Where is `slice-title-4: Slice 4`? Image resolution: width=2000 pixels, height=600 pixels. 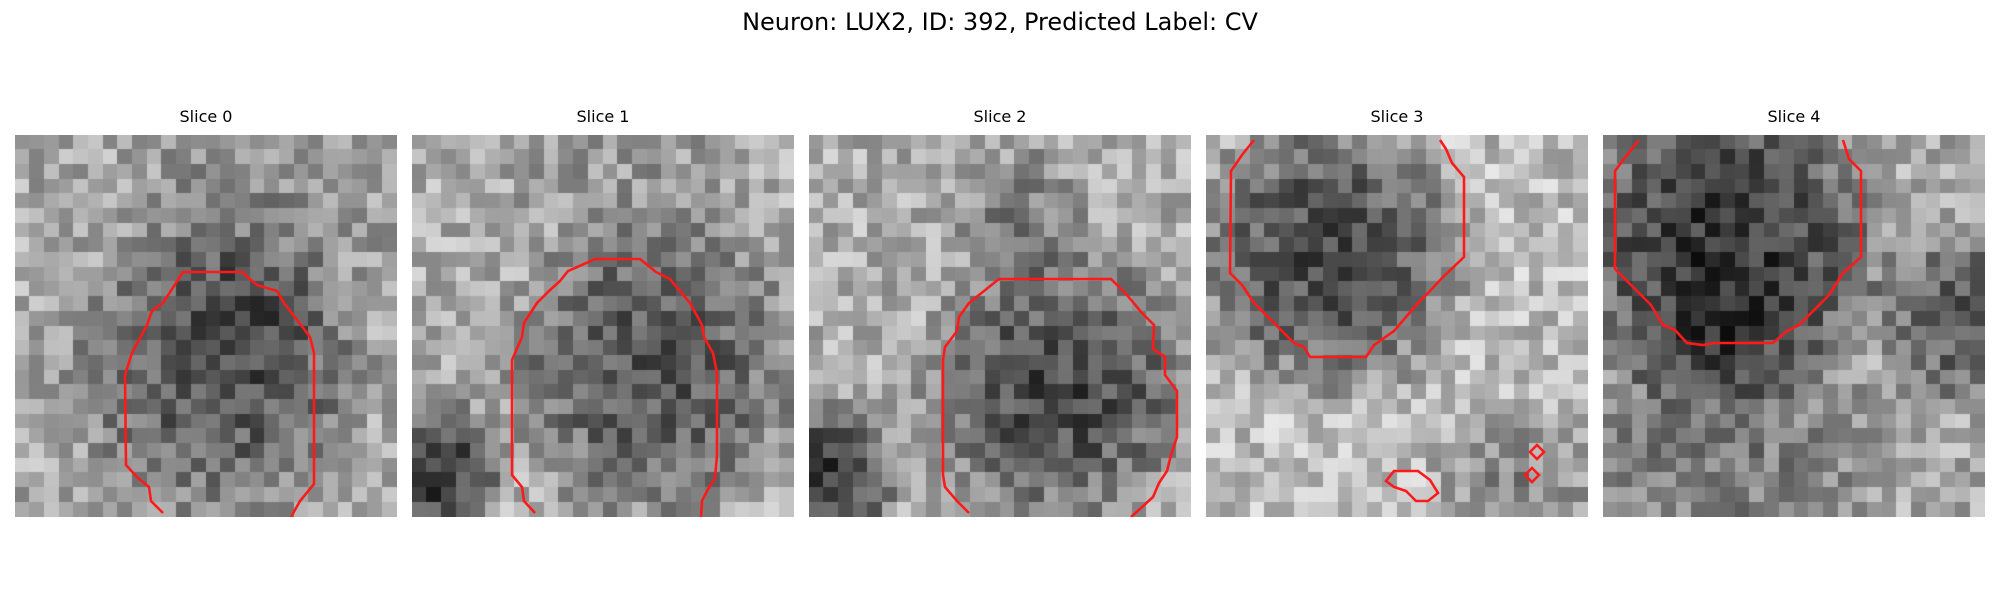
slice-title-4: Slice 4 is located at coordinates (1794, 116).